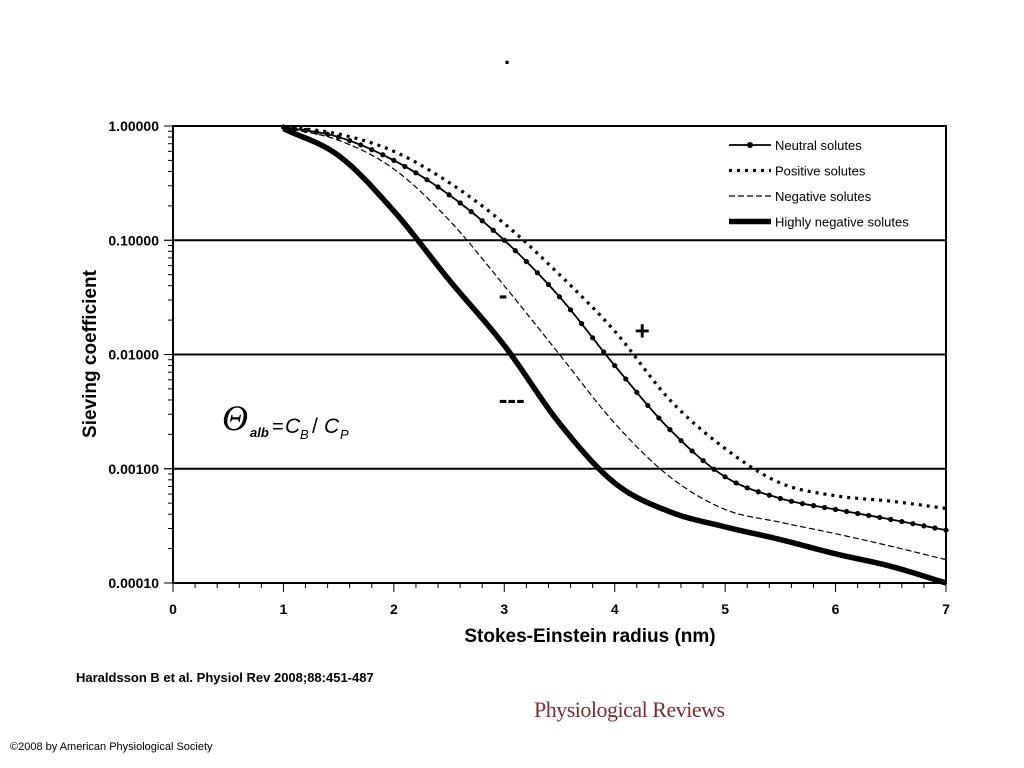  Describe the element at coordinates (133, 583) in the screenshot. I see `y-tick-label: 0.00010` at that location.